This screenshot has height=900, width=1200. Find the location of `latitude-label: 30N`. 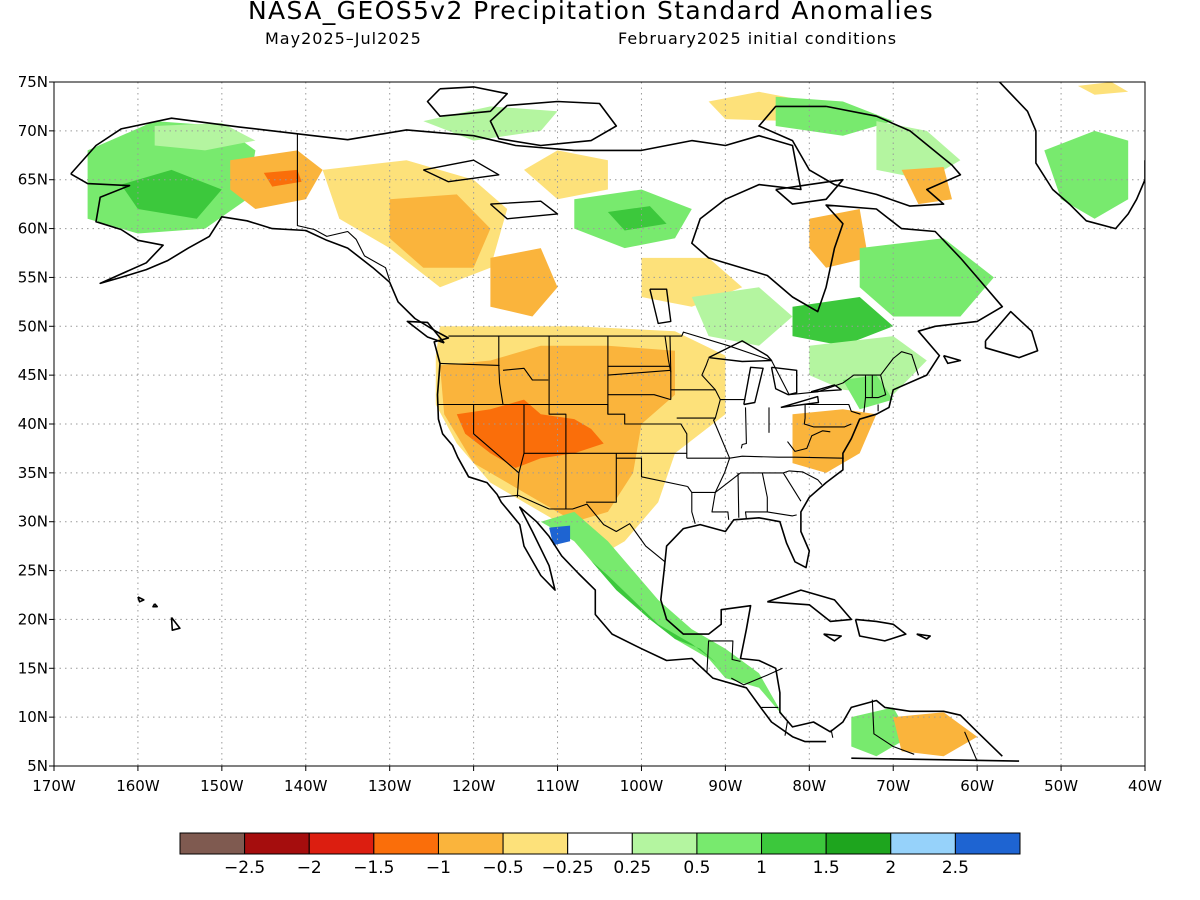

latitude-label: 30N is located at coordinates (33, 522).